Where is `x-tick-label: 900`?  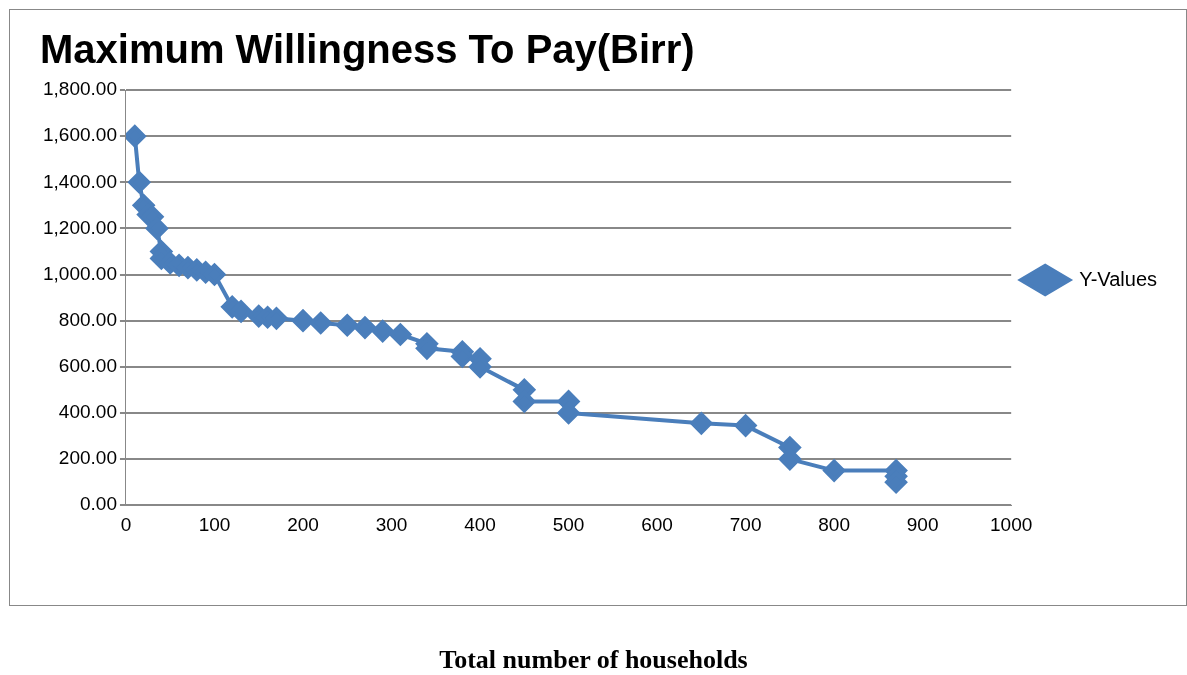
x-tick-label: 900 is located at coordinates (922, 524).